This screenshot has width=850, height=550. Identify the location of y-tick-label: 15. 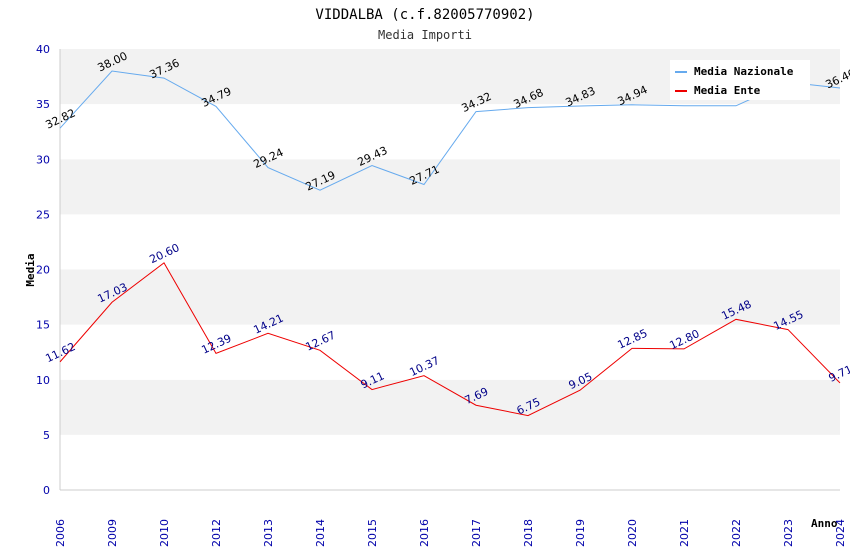
(43, 325).